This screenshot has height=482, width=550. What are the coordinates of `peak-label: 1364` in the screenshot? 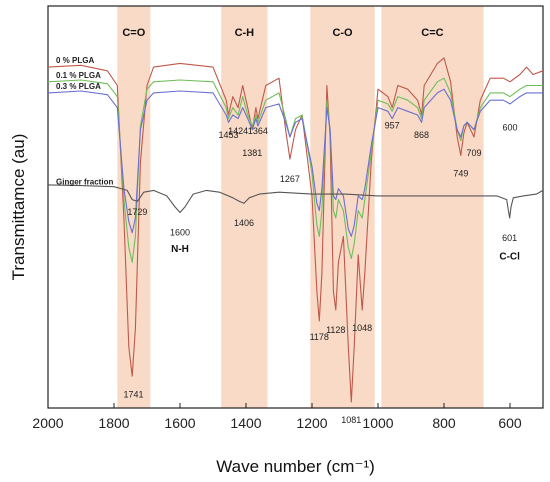 It's located at (258, 131).